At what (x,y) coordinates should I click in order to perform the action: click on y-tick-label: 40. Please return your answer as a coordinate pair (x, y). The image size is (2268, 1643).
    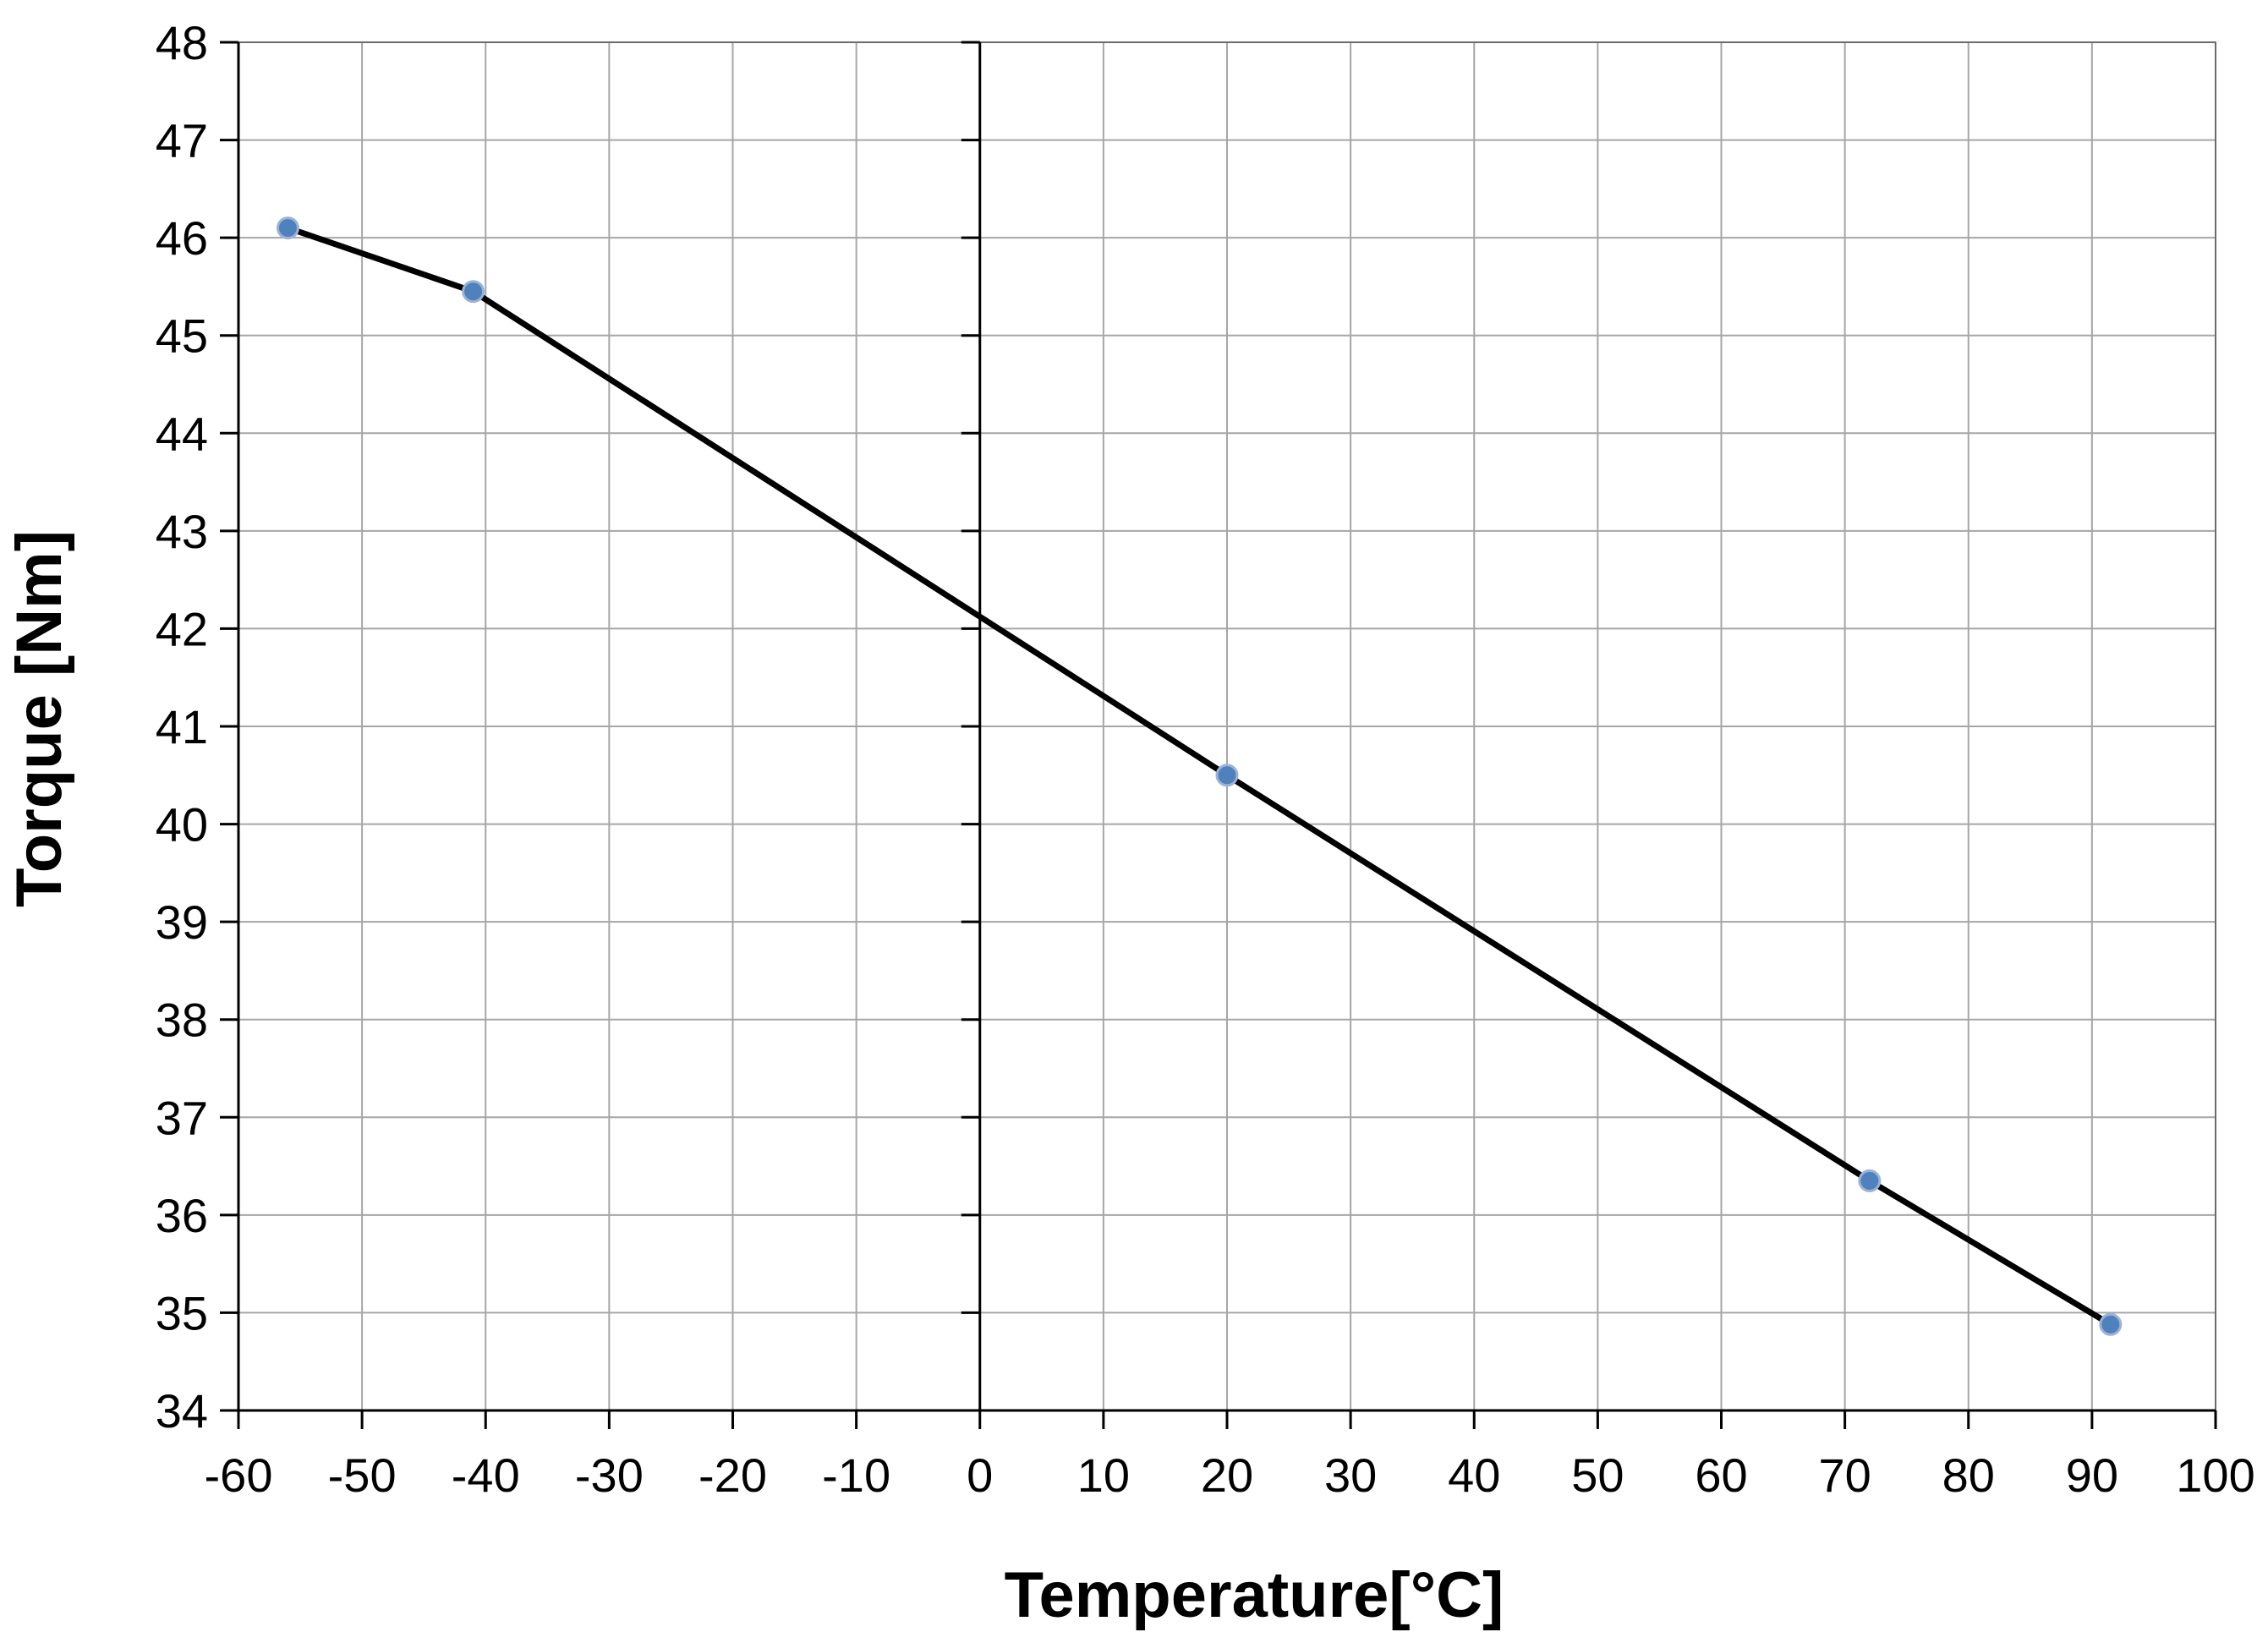
    Looking at the image, I should click on (182, 825).